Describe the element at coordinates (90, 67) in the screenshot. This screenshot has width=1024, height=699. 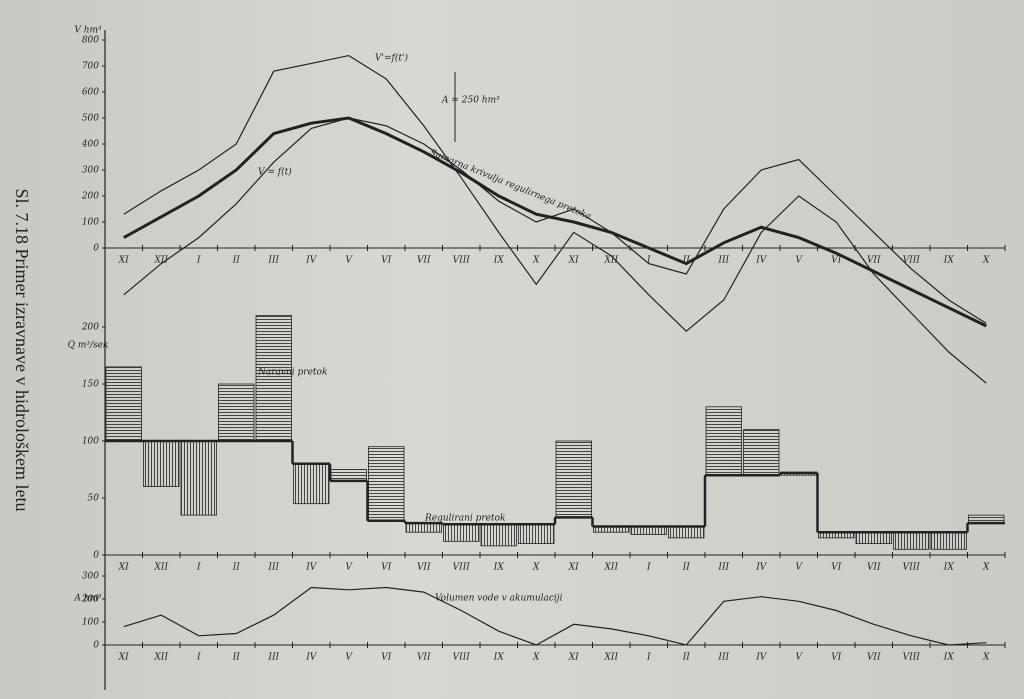
I see `y-tick-label: 700` at that location.